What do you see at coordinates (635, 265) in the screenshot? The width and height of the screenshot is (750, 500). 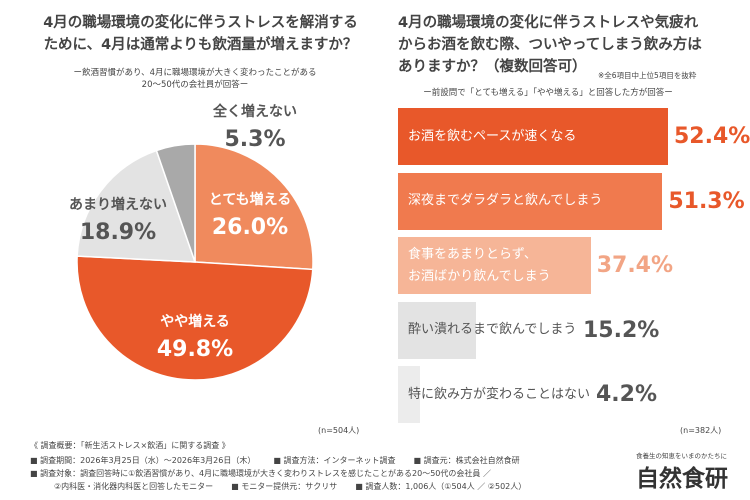 I see `bar-value: 37.4%` at bounding box center [635, 265].